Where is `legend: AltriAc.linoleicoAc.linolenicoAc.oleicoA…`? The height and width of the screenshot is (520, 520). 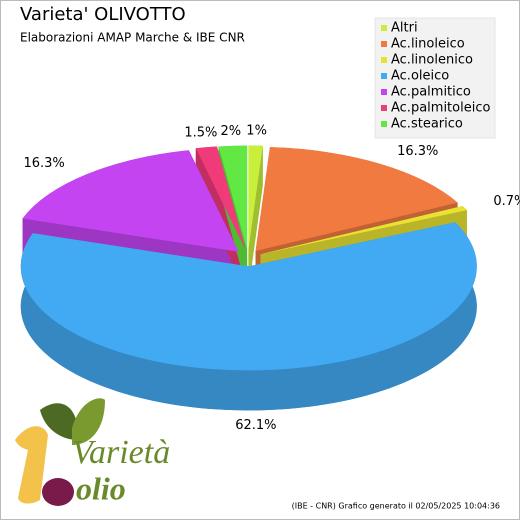
legend: AltriAc.linoleicoAc.linolenicoAc.oleicoA… is located at coordinates (435, 78).